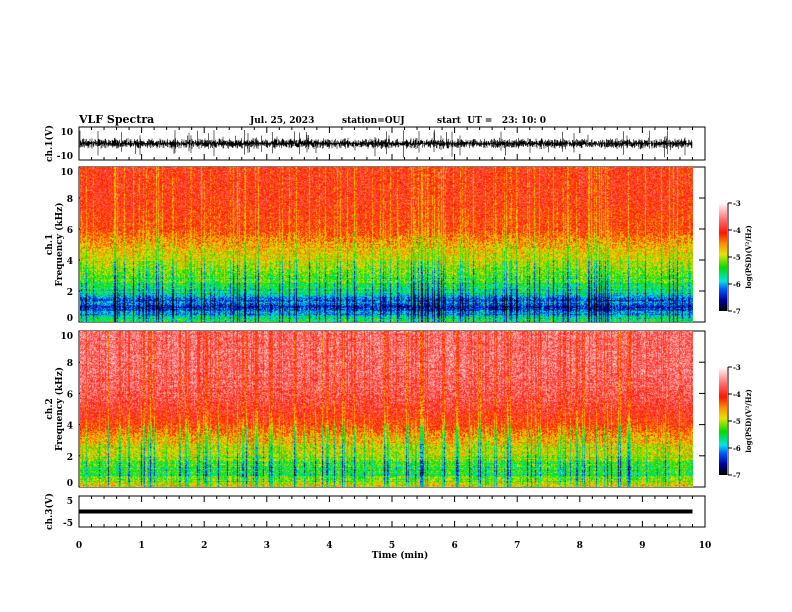  I want to click on x-tick-label: 6, so click(454, 546).